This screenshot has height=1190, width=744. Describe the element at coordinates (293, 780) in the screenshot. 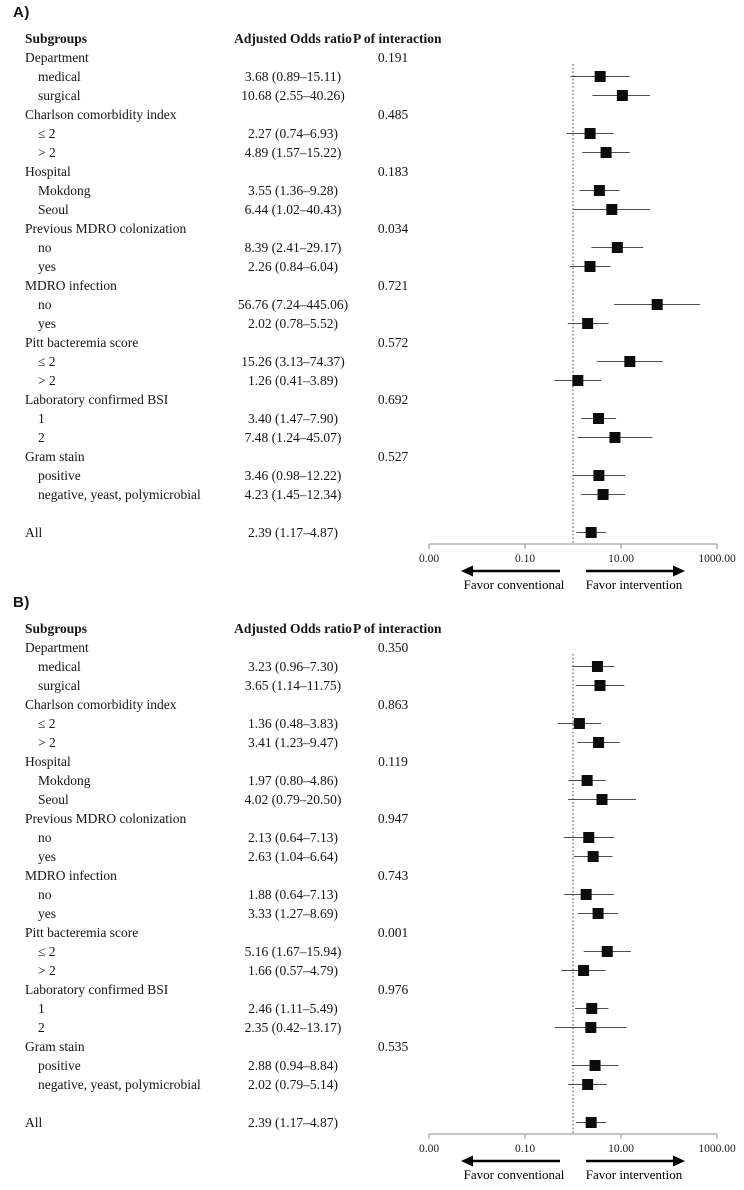

I see `odds-ratio-value: 1.97 (0.80–4.86)` at that location.